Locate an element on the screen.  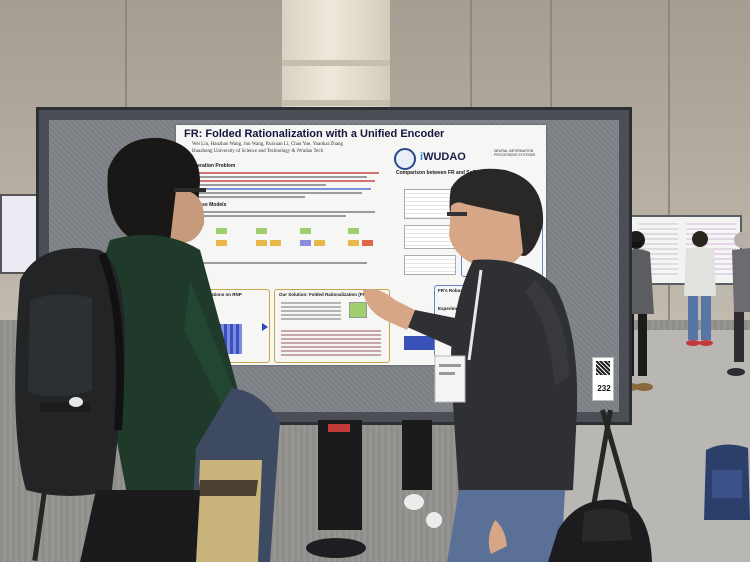
backpack-on-floor-center is located at coordinates (600, 530).